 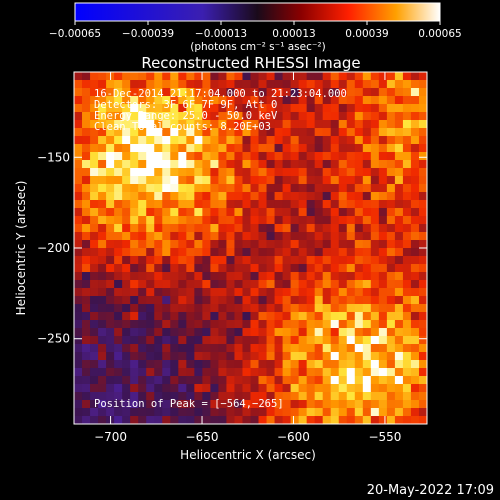 I want to click on x-tick-label: −700, so click(x=110, y=437).